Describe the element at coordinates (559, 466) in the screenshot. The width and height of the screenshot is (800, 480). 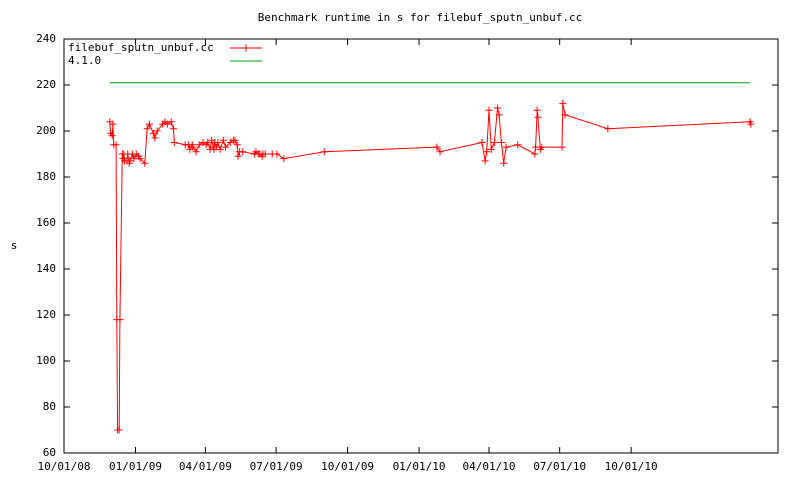
I see `x-tick-label: 07/01/10` at that location.